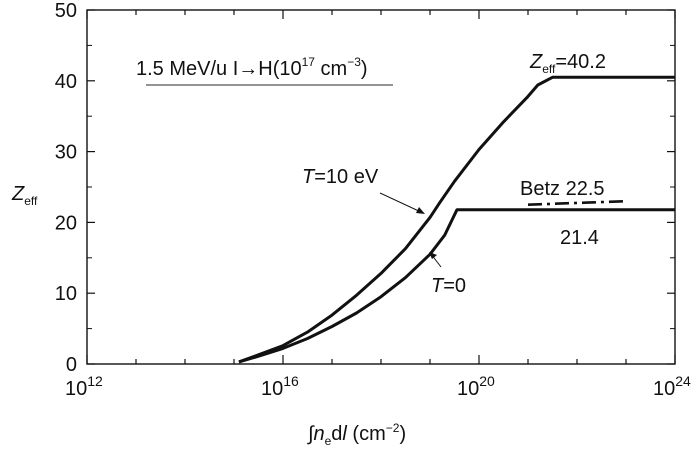 The image size is (700, 451). Describe the element at coordinates (328, 441) in the screenshot. I see `x-label-sub: e` at that location.